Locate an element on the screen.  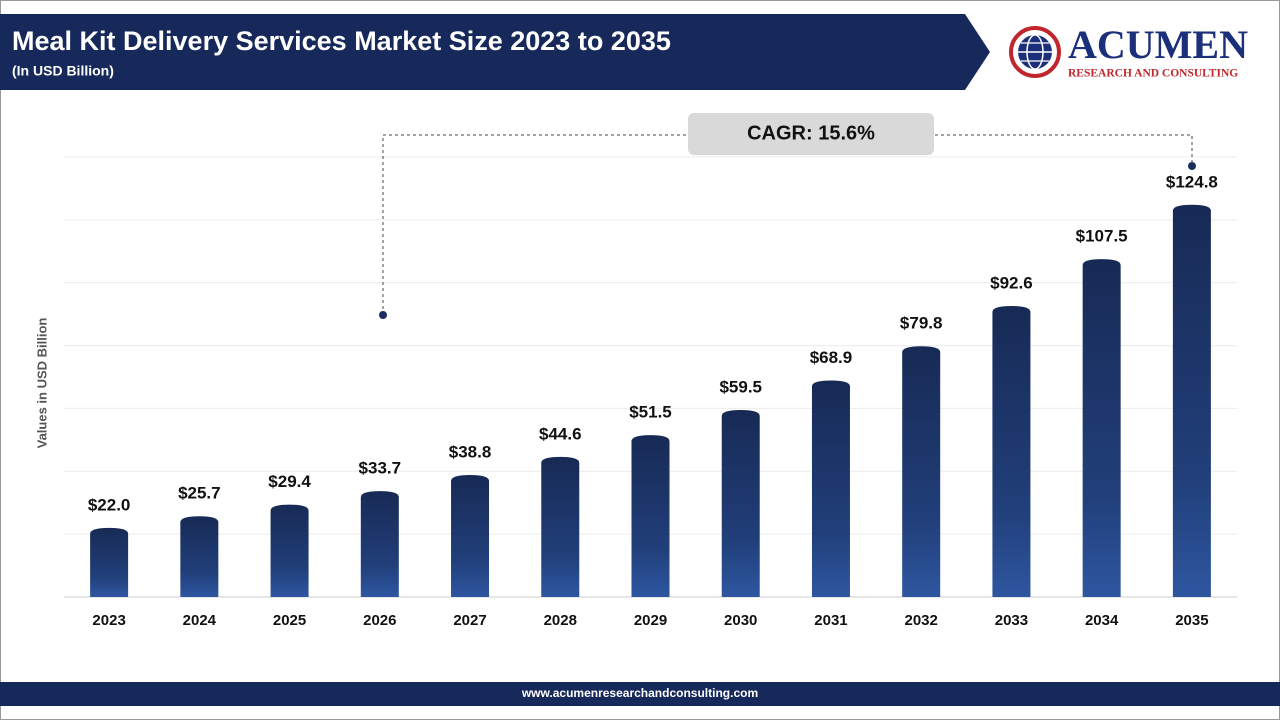
x-tick-label: 2035 is located at coordinates (1191, 620).